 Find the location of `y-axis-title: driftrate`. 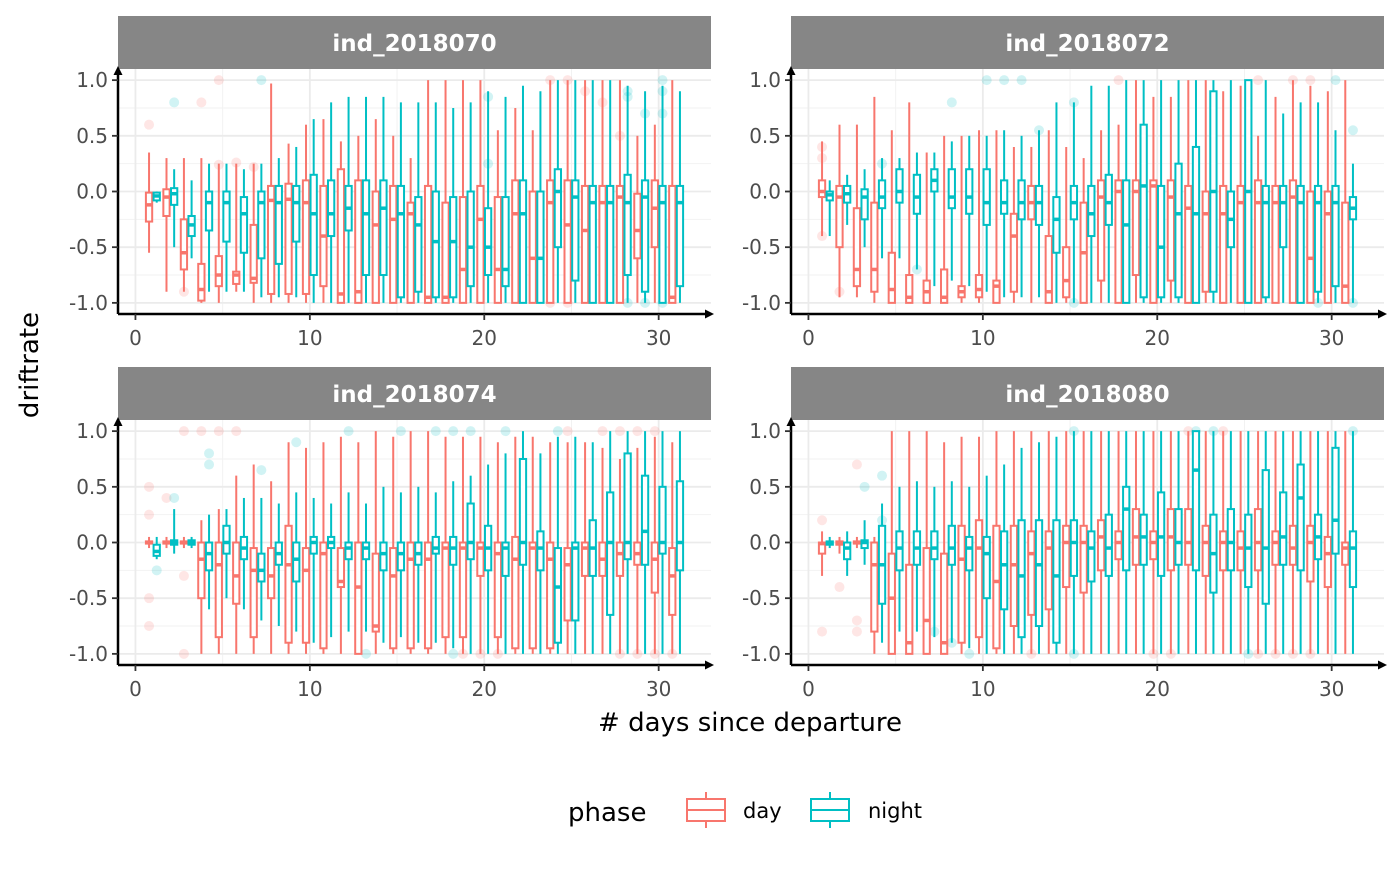

y-axis-title: driftrate is located at coordinates (30, 365).